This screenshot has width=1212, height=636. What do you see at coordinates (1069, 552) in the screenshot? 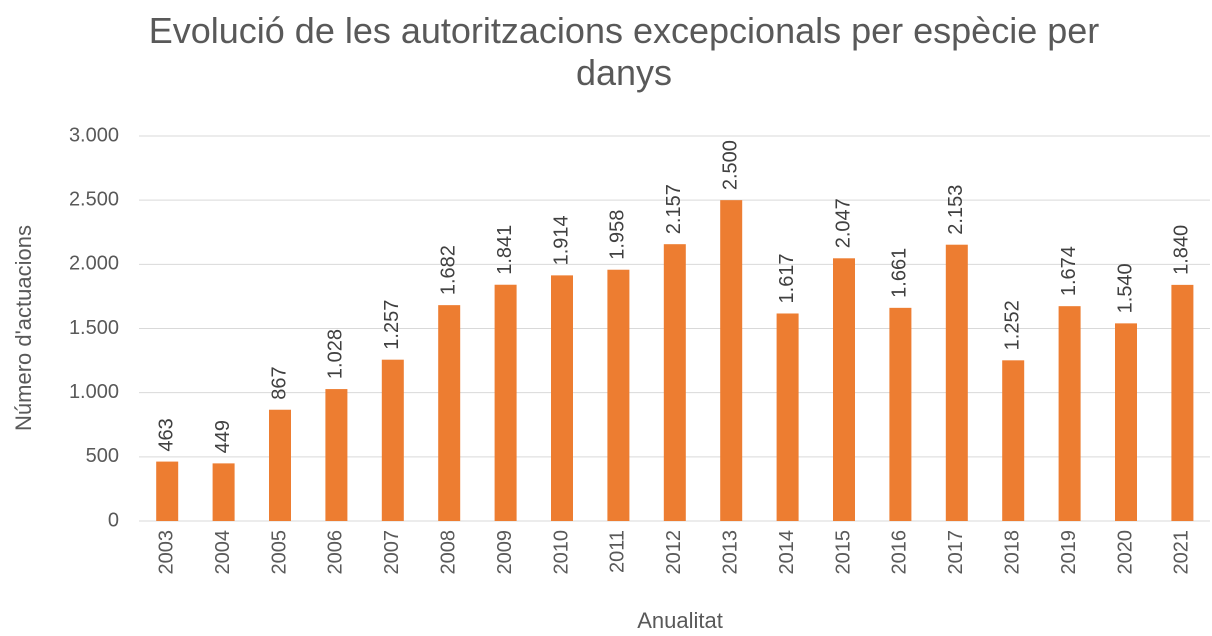
I see `x-tick-label: 2019` at bounding box center [1069, 552].